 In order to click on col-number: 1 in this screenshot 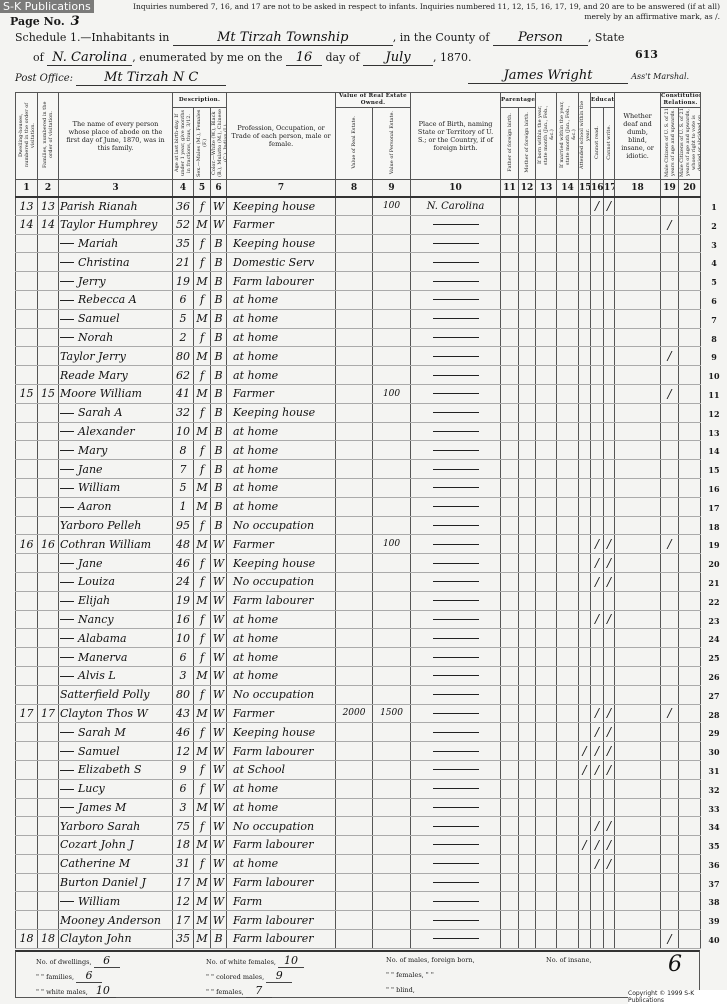, I will do `click(26, 188)`.